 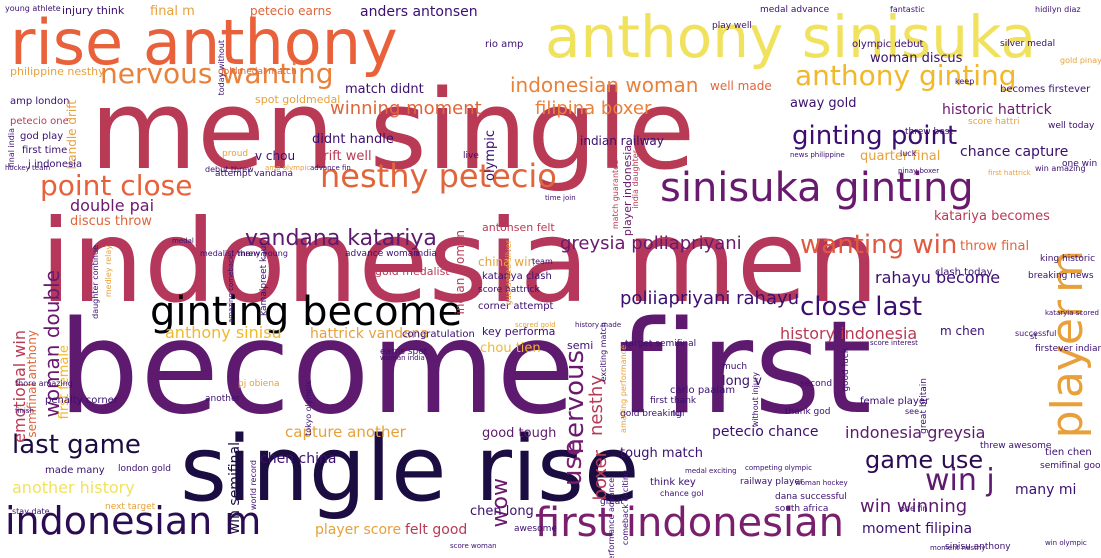 I want to click on word-great: great, so click(x=612, y=502).